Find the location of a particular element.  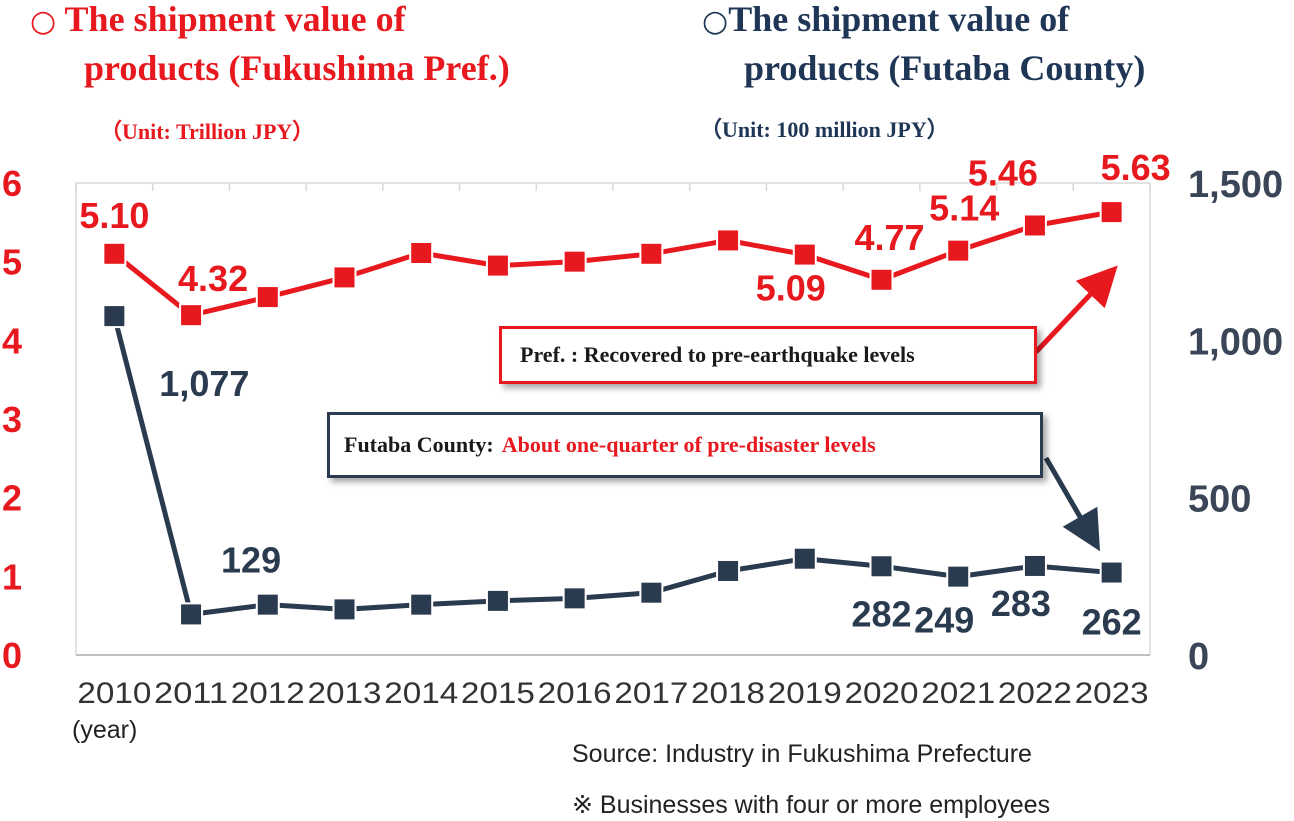

x-axis-tick-label: 2015 is located at coordinates (498, 693).